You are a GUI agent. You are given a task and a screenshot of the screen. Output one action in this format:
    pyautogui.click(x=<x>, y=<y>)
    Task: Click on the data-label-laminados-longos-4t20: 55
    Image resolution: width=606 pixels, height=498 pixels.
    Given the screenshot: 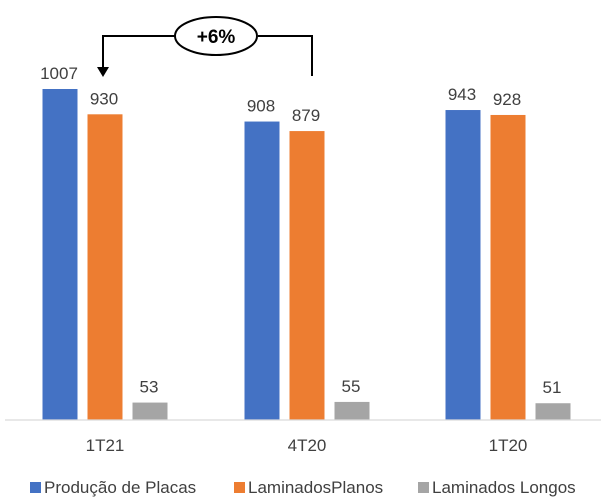 What is the action you would take?
    pyautogui.click(x=351, y=386)
    